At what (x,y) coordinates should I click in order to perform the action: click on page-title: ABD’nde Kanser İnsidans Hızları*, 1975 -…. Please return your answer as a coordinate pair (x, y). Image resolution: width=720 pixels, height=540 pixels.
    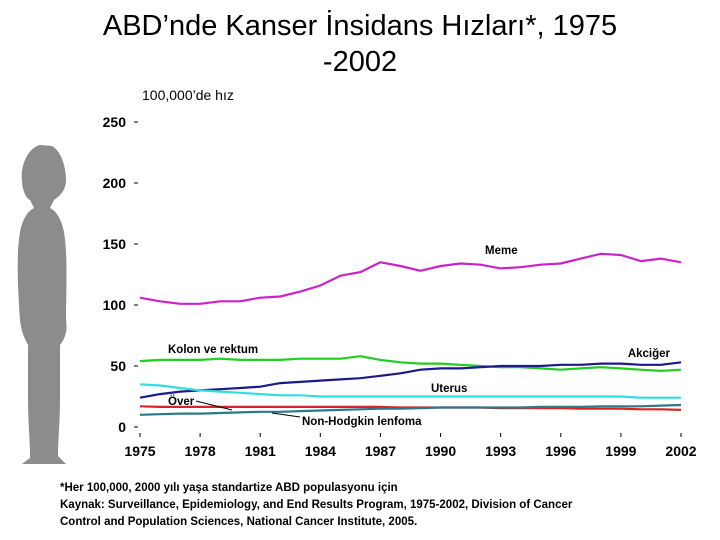
    Looking at the image, I should click on (360, 44).